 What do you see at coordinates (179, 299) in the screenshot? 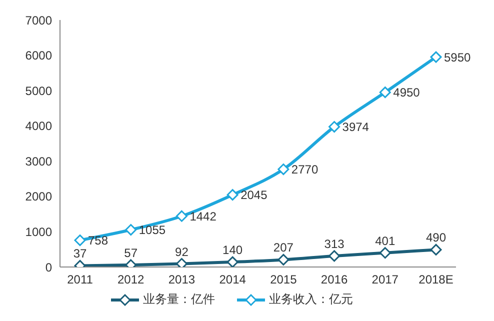
I see `legend-label: 业务量：亿件` at bounding box center [179, 299].